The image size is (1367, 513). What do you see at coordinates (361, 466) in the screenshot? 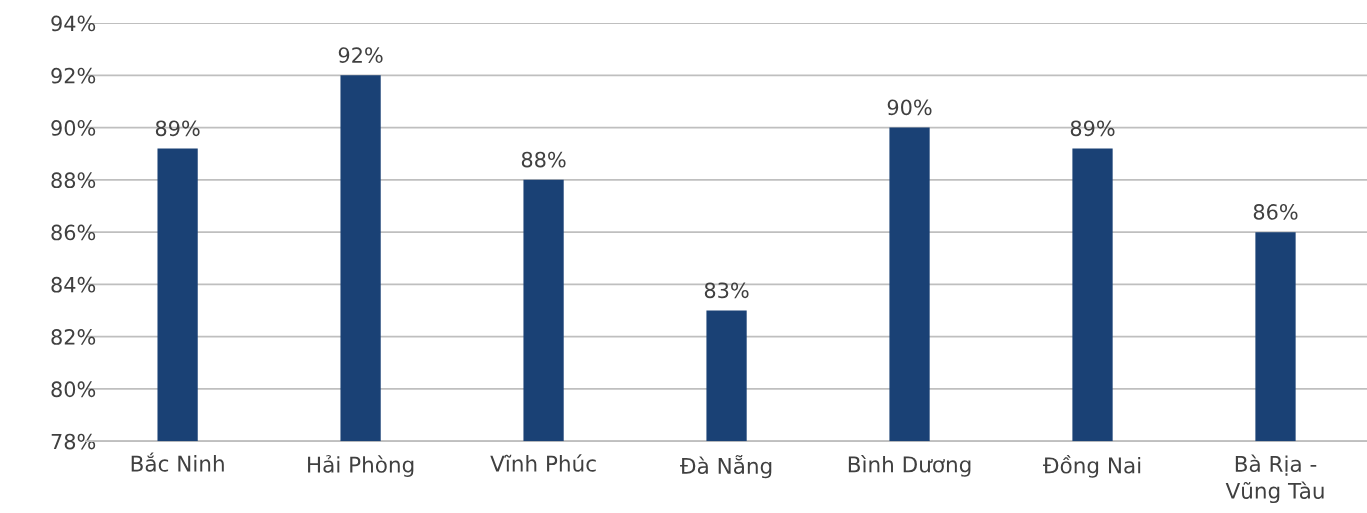
I see `x-tick-label: Hải Phòng` at bounding box center [361, 466].